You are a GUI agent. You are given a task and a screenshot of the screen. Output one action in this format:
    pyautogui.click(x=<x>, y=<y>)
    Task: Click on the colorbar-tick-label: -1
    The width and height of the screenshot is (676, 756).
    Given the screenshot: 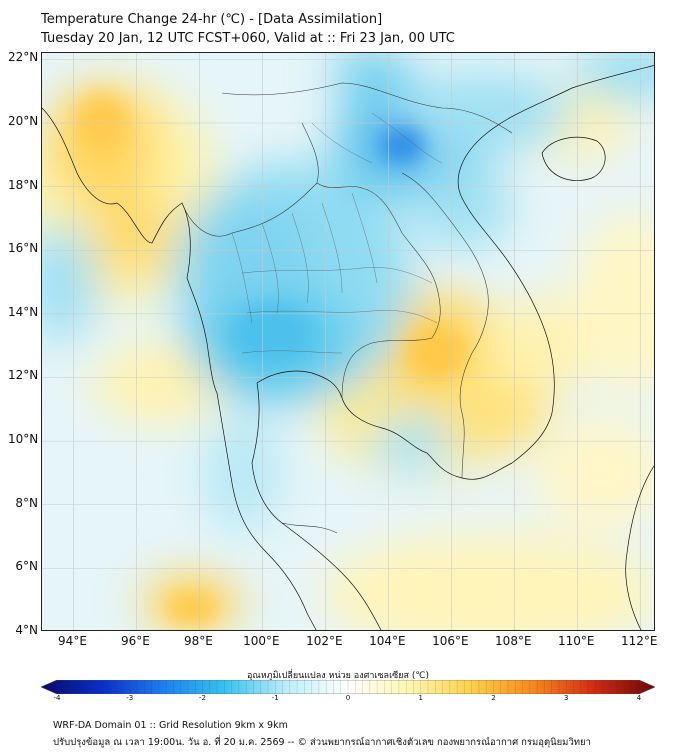 What is the action you would take?
    pyautogui.click(x=275, y=698)
    